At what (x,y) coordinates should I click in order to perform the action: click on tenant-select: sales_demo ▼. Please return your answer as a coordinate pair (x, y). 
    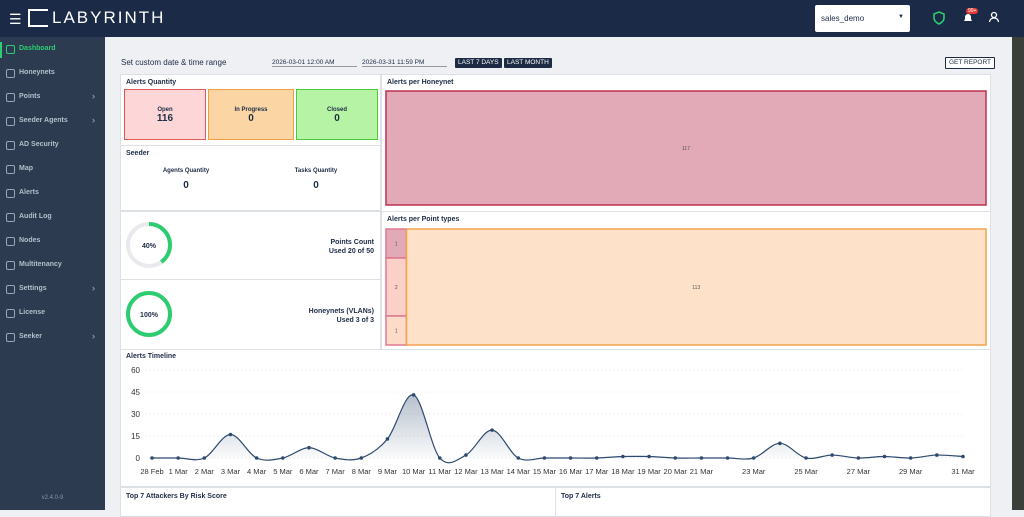
    Looking at the image, I should click on (862, 18).